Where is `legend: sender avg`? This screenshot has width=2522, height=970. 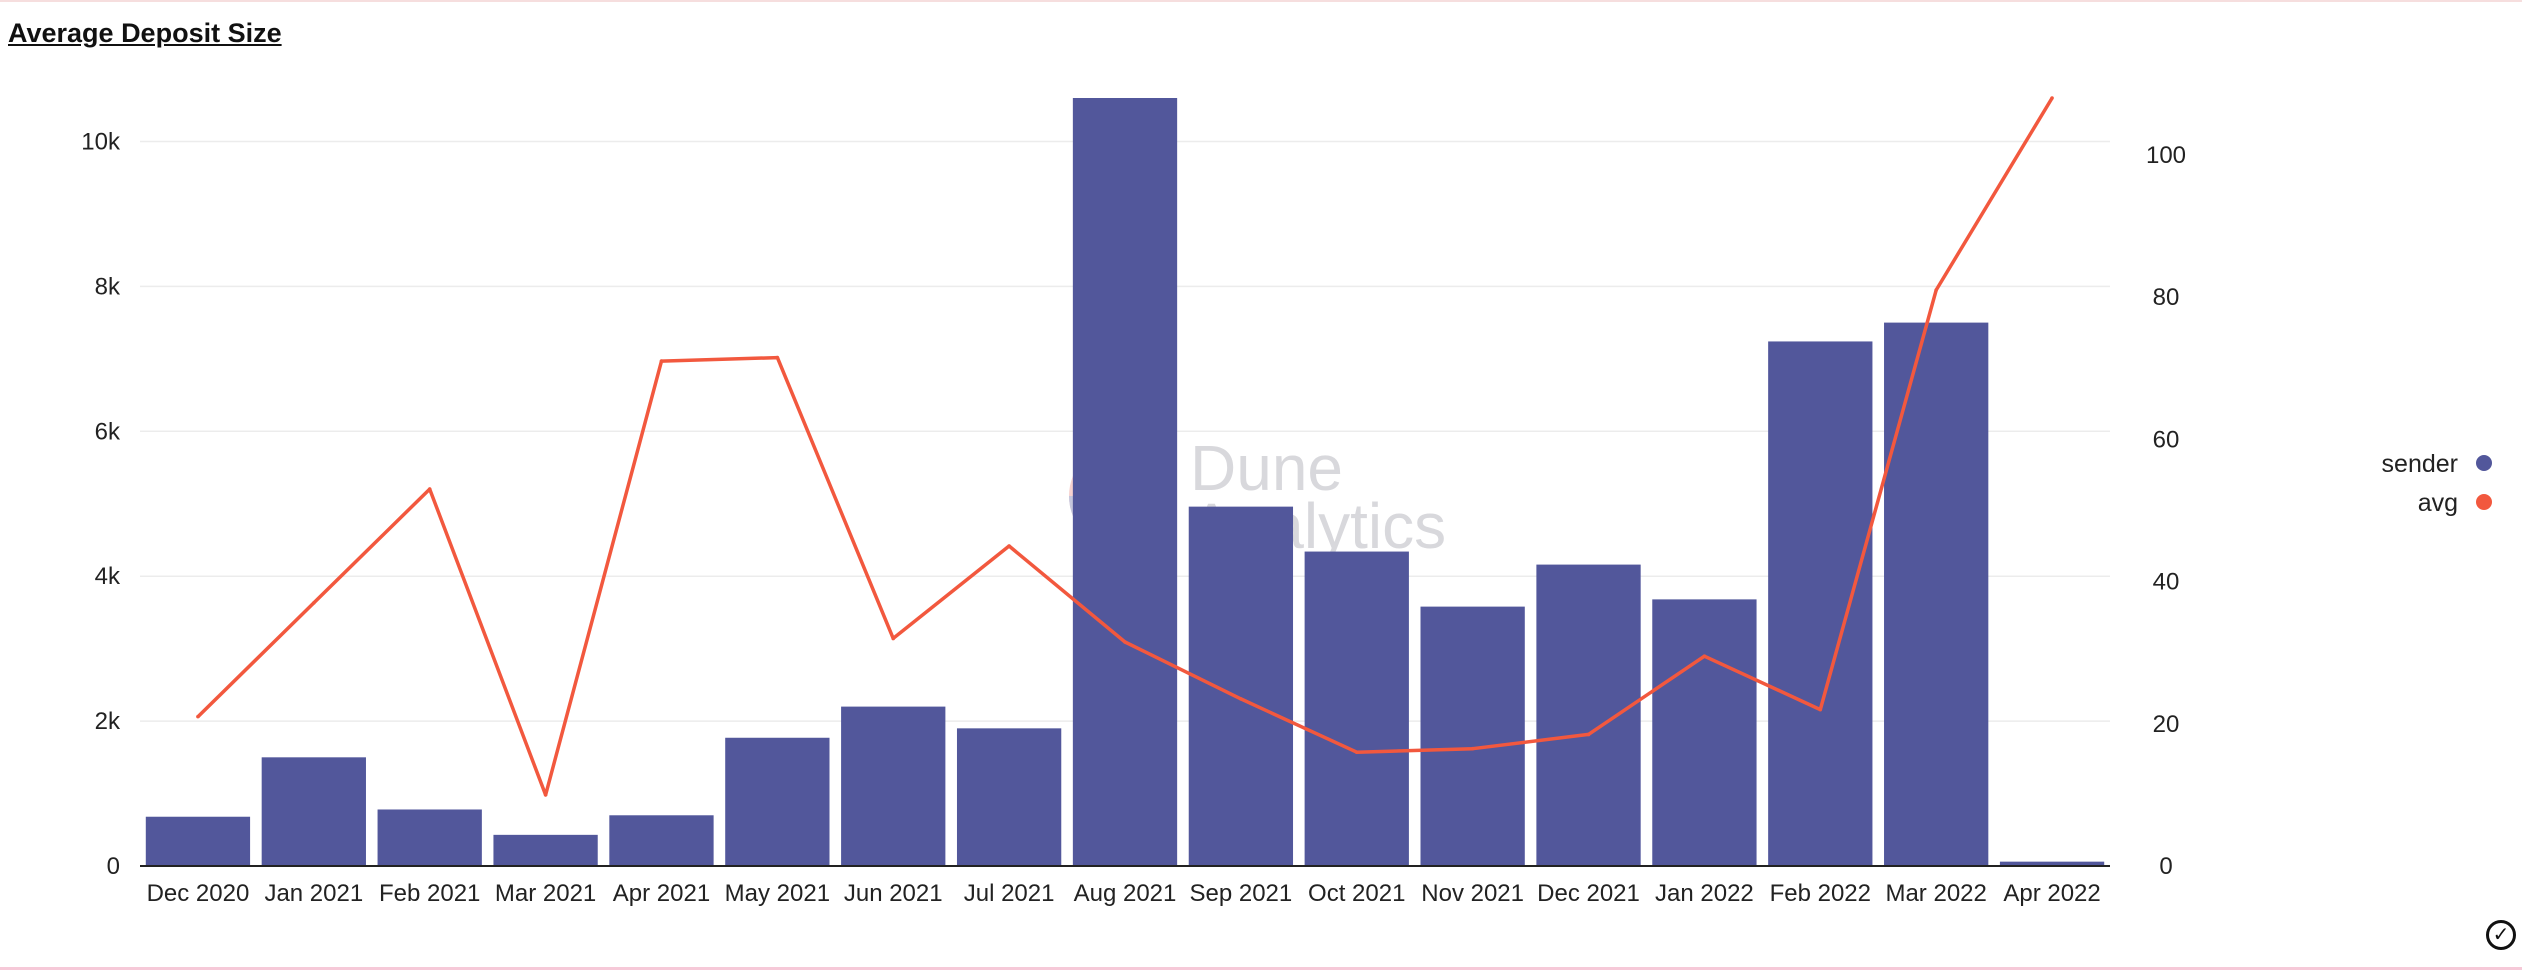 legend: sender avg is located at coordinates (2437, 483).